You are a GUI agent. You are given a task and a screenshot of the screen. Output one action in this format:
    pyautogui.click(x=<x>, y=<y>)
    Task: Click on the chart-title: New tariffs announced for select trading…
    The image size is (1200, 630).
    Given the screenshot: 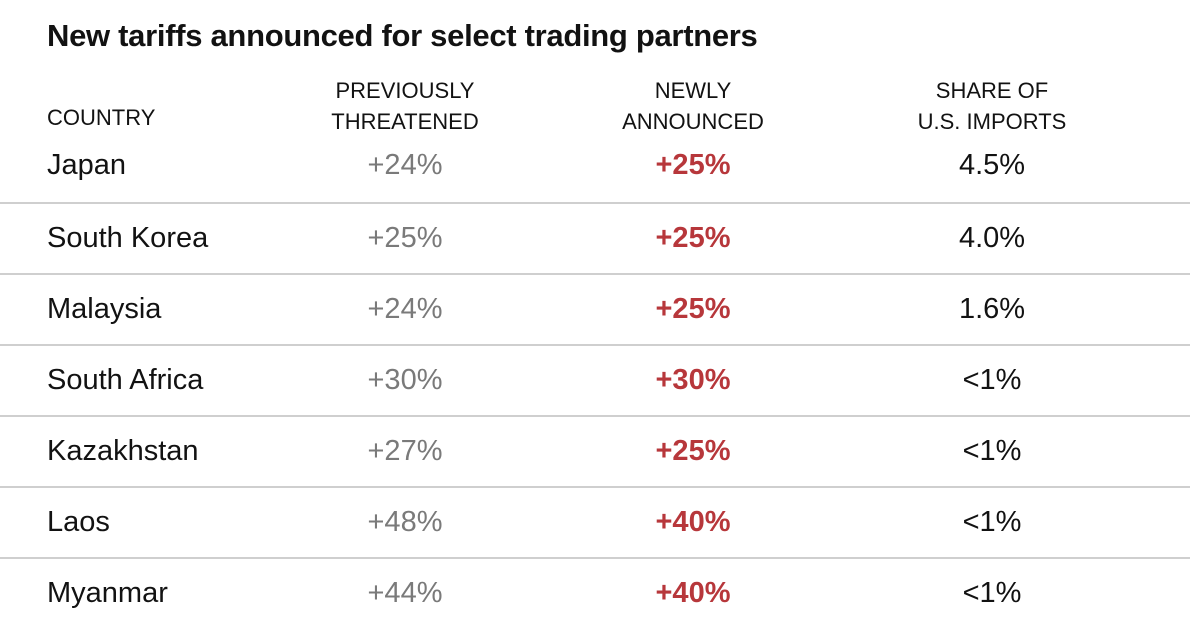 What is the action you would take?
    pyautogui.click(x=402, y=35)
    